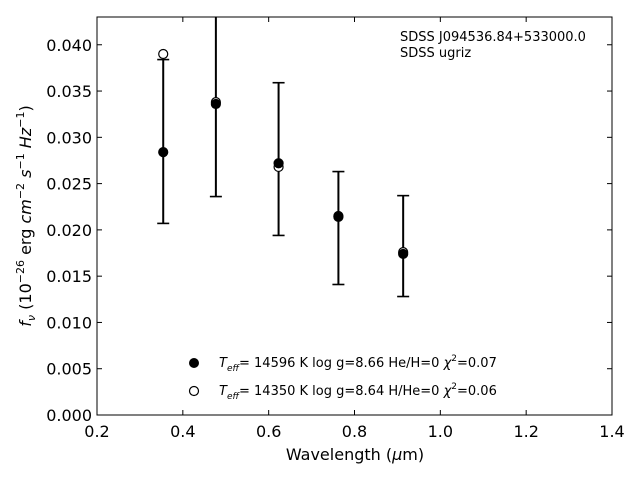 Image resolution: width=640 pixels, height=480 pixels. What do you see at coordinates (96, 431) in the screenshot?
I see `x-tick-label: 0.2` at bounding box center [96, 431].